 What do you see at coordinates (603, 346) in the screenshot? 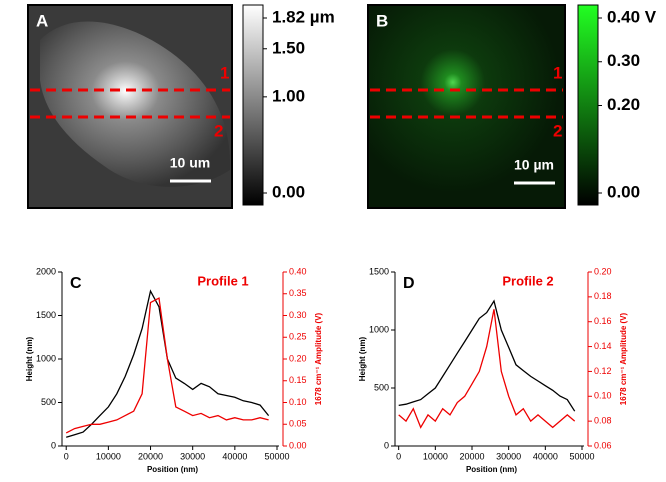
I see `y2-tick-label: 0.14` at bounding box center [603, 346].